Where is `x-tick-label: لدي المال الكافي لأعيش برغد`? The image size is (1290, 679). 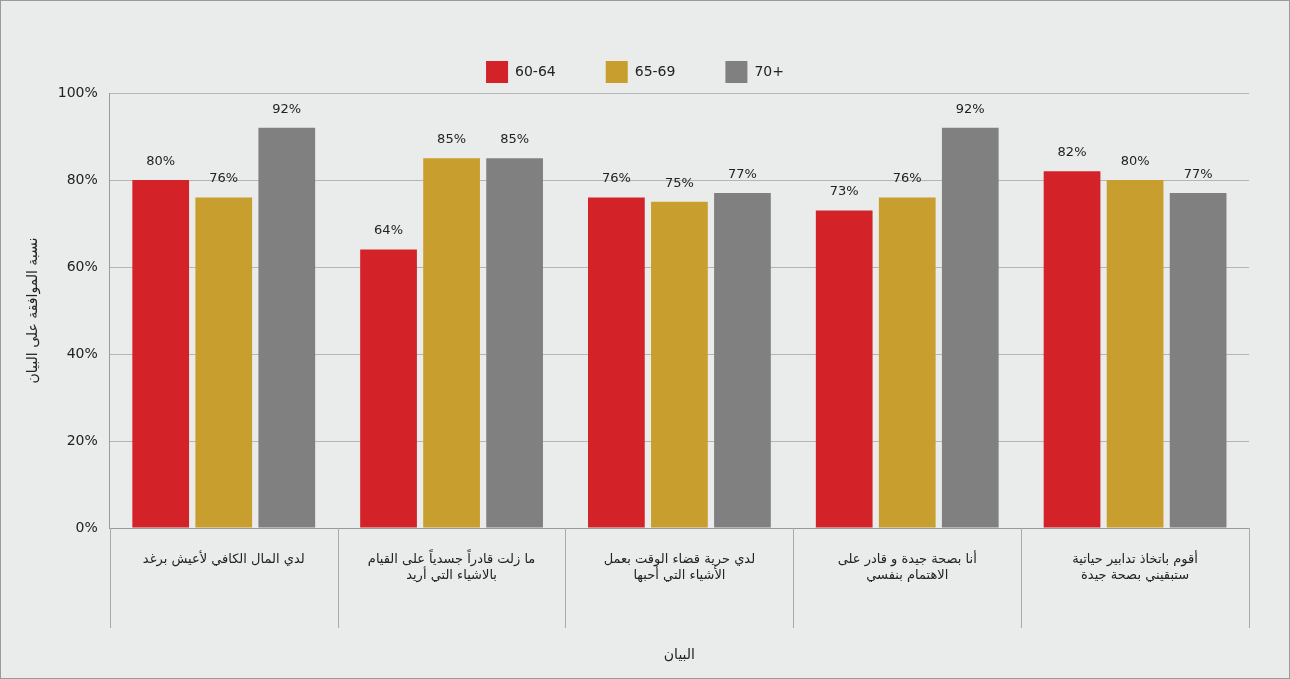
x-tick-label: لدي المال الكافي لأعيش برغد is located at coordinates (223, 559).